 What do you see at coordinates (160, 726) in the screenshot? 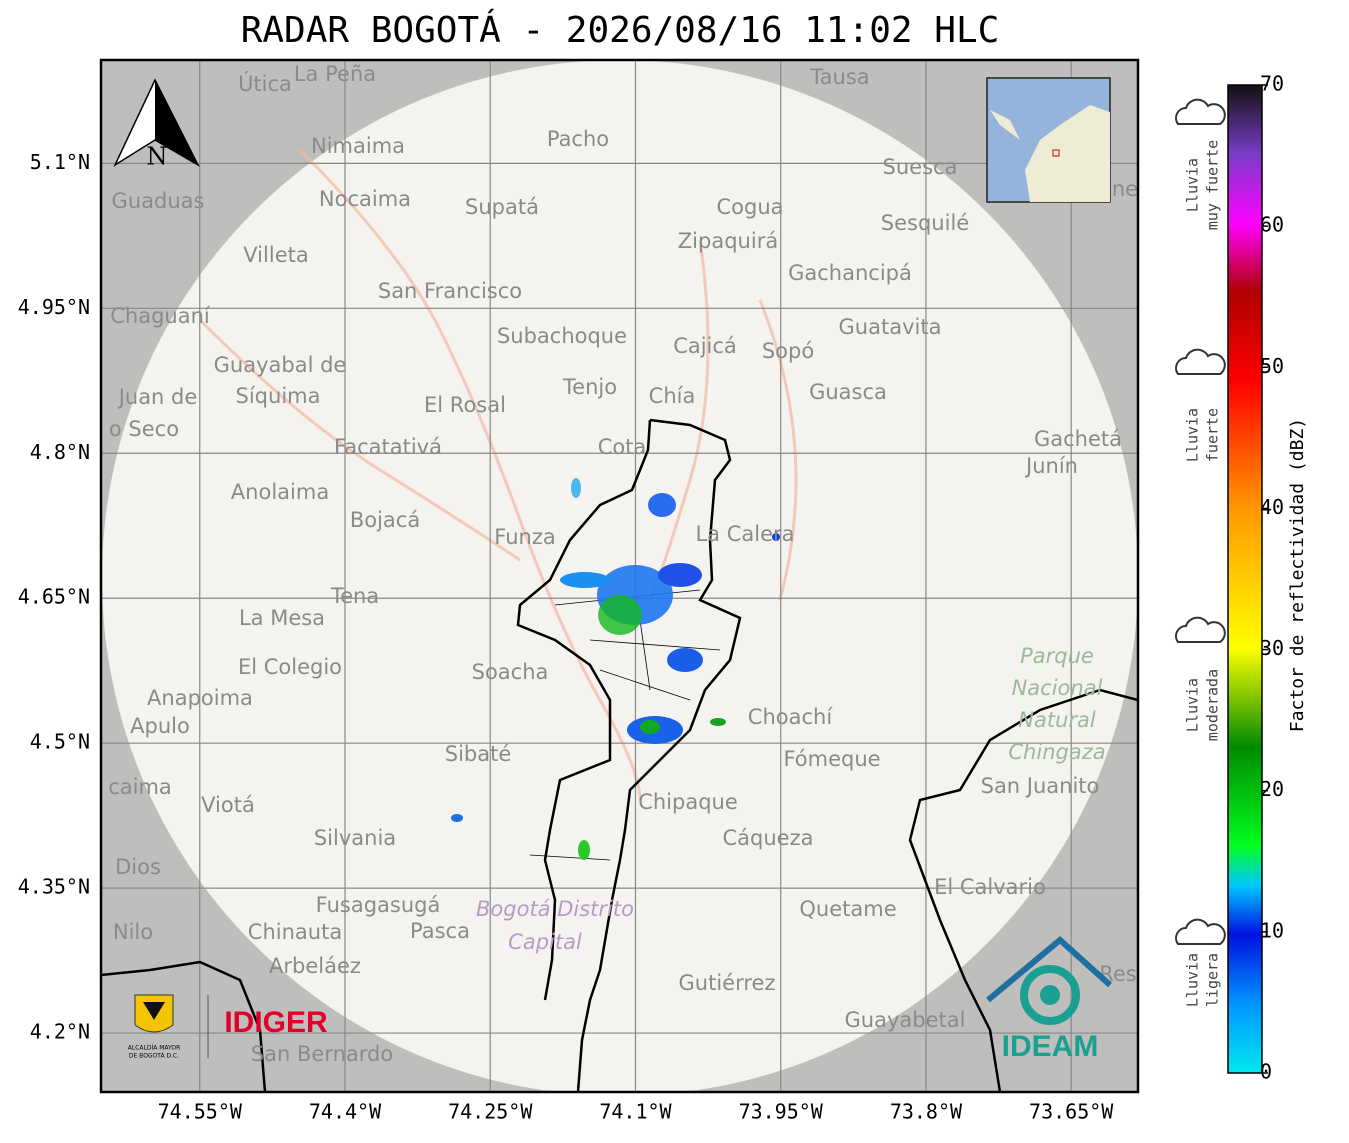
I see `place-label: Apulo` at bounding box center [160, 726].